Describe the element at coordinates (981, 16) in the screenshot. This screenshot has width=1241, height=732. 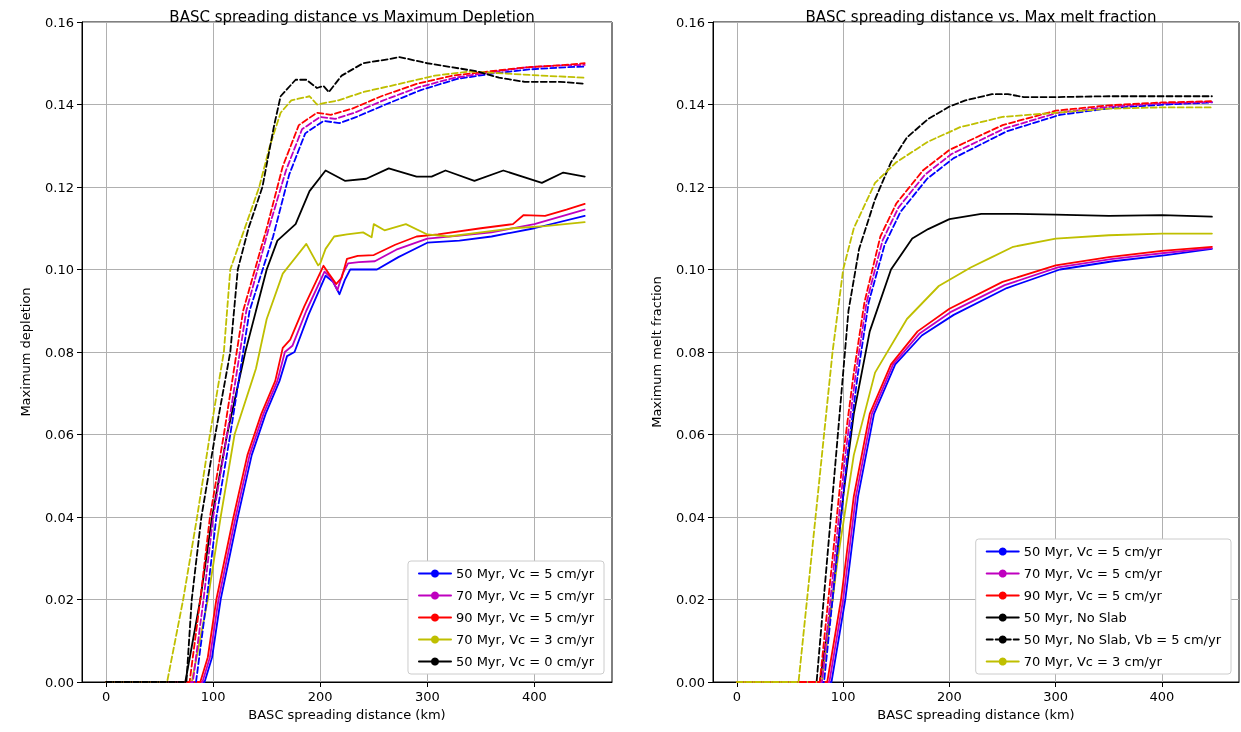
I see `chart-title: BASC spreading distance vs. Max melt fraction` at that location.